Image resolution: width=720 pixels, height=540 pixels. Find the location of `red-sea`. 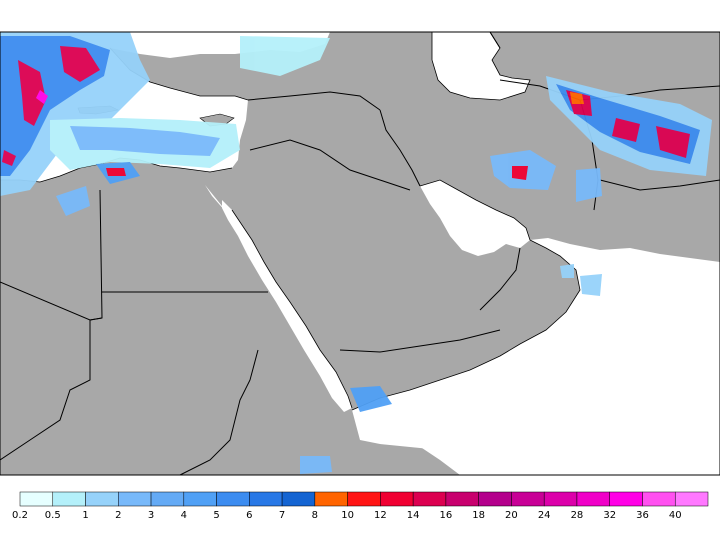

red-sea is located at coordinates (287, 306).